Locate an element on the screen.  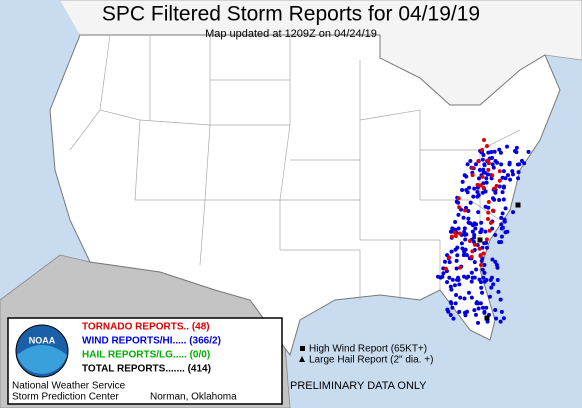
report-markers is located at coordinates (483, 231).